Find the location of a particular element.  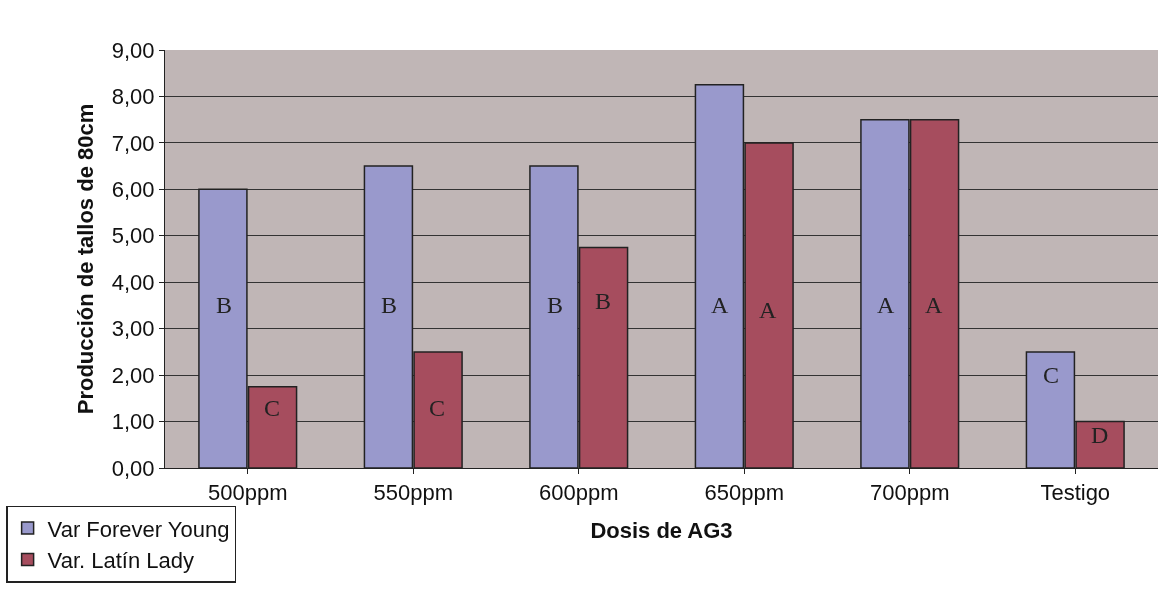

annotation: D is located at coordinates (1100, 435).